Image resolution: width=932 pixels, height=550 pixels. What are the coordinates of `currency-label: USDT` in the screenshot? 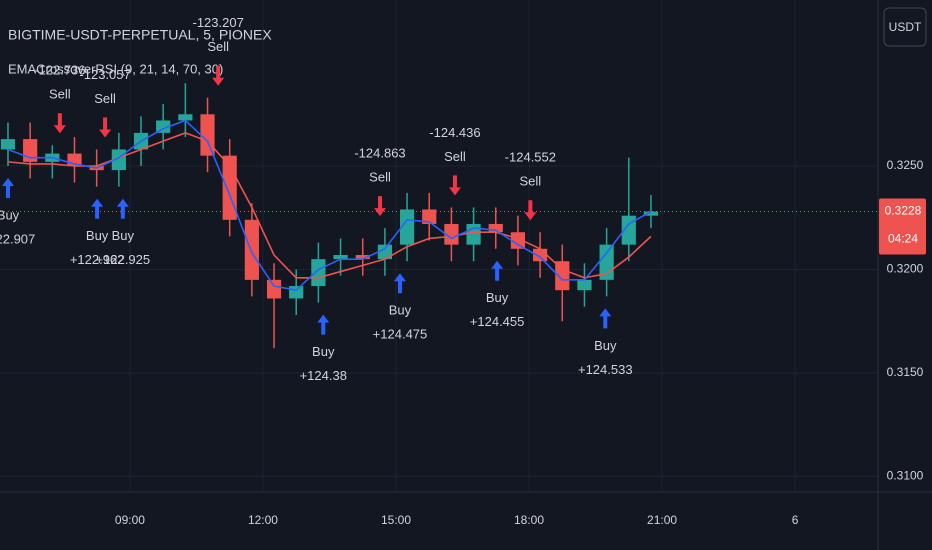 It's located at (905, 27).